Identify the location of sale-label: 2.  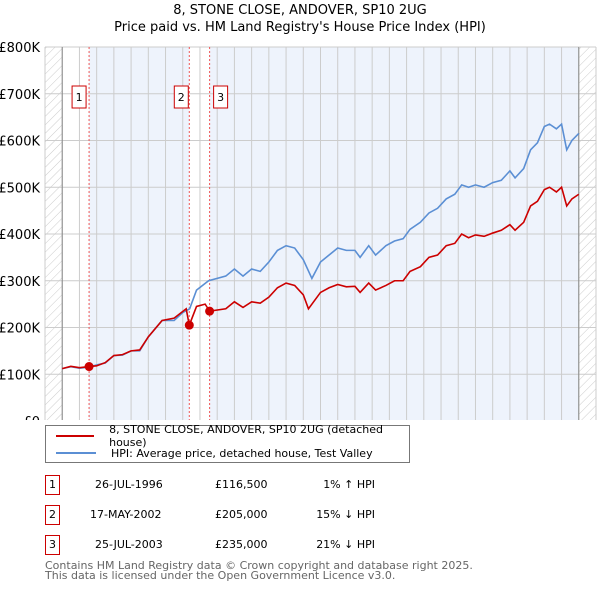
(181, 97).